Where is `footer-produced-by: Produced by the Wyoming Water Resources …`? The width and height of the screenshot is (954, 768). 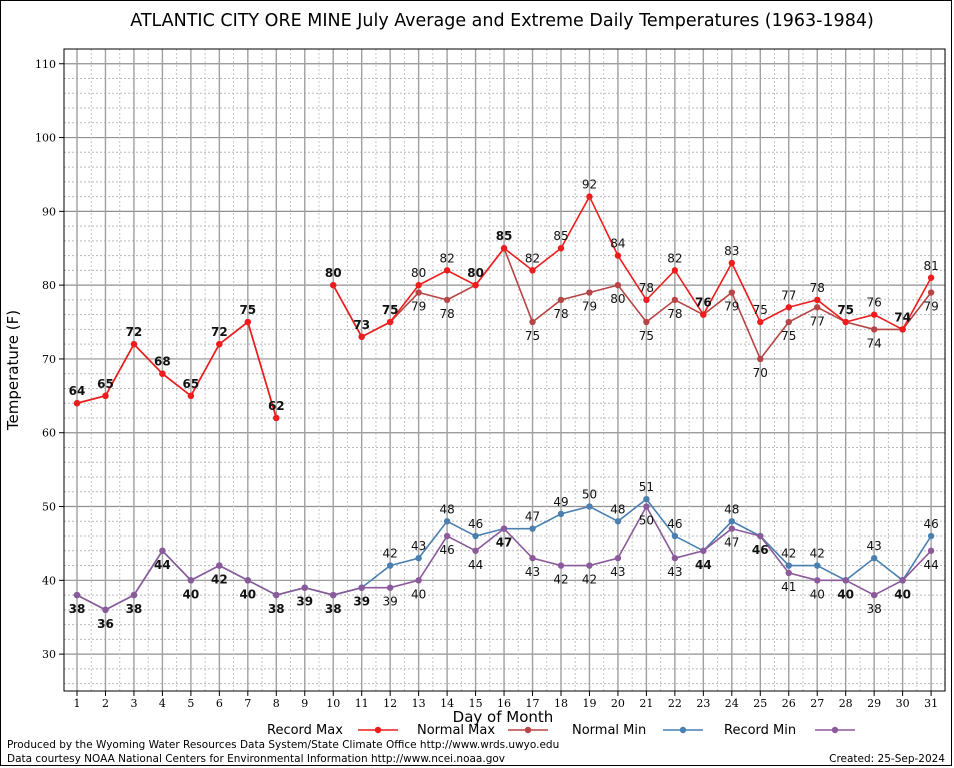 footer-produced-by: Produced by the Wyoming Water Resources … is located at coordinates (283, 745).